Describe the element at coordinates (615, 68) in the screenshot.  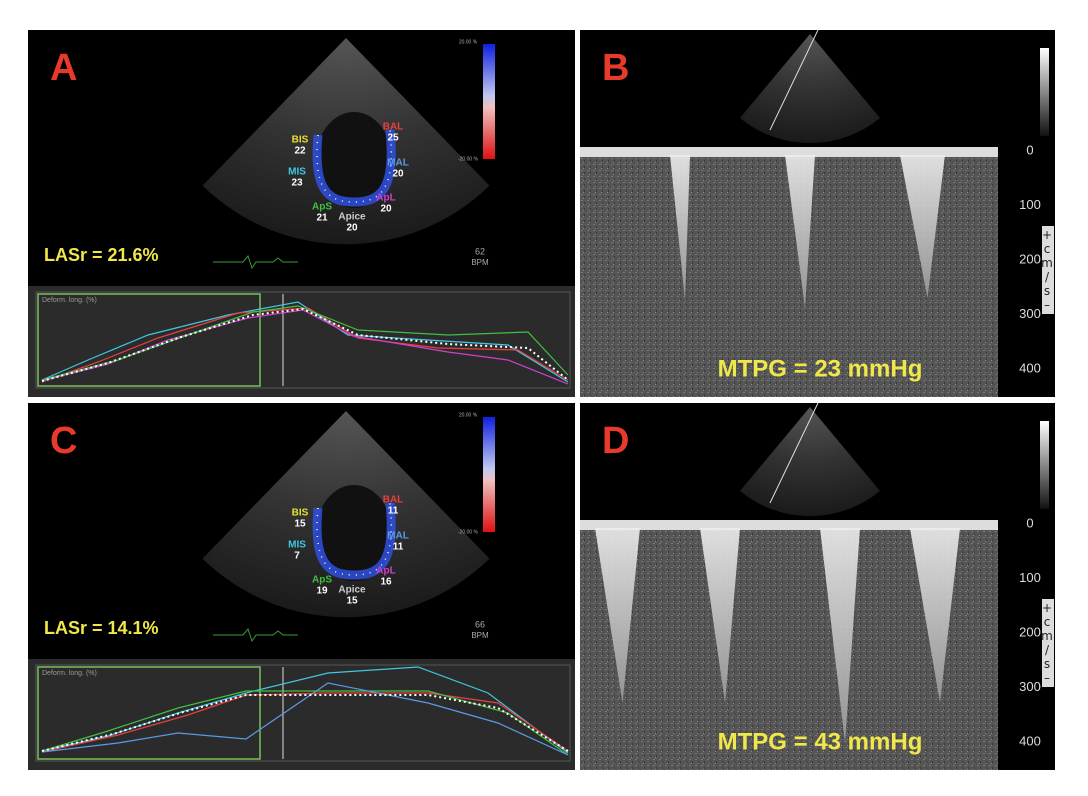
I see `panel-letter: B` at that location.